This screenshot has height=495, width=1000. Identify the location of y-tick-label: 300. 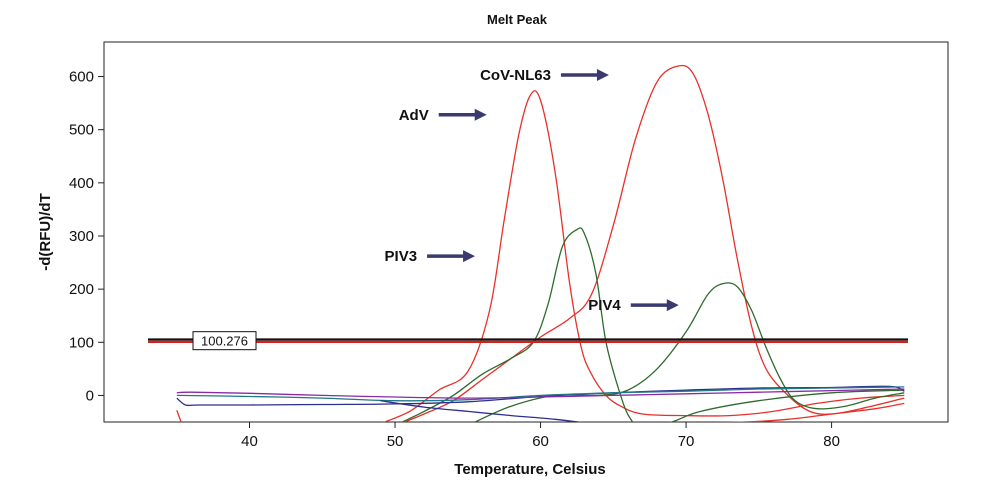
(81, 236).